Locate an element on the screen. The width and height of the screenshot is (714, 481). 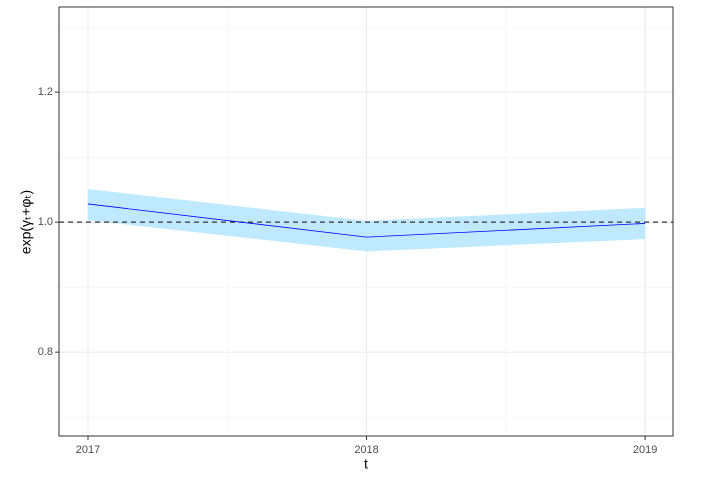
line is located at coordinates (366, 220).